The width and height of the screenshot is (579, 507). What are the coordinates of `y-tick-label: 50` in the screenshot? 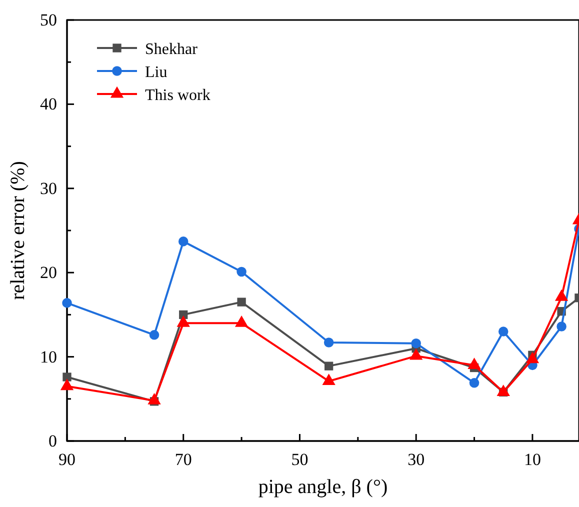 It's located at (48, 20).